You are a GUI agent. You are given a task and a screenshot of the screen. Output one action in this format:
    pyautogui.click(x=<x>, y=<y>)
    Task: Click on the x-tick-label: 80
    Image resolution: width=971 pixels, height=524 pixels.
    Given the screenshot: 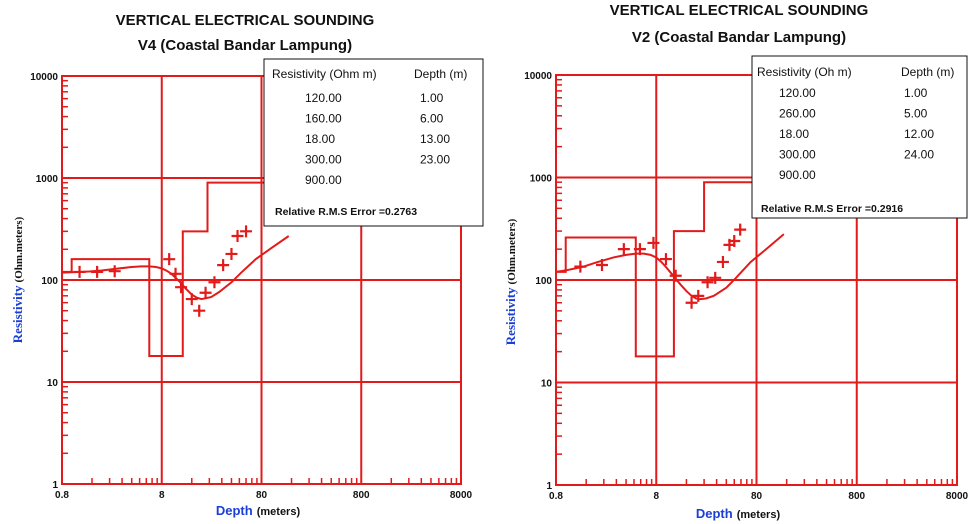 What is the action you would take?
    pyautogui.click(x=757, y=496)
    